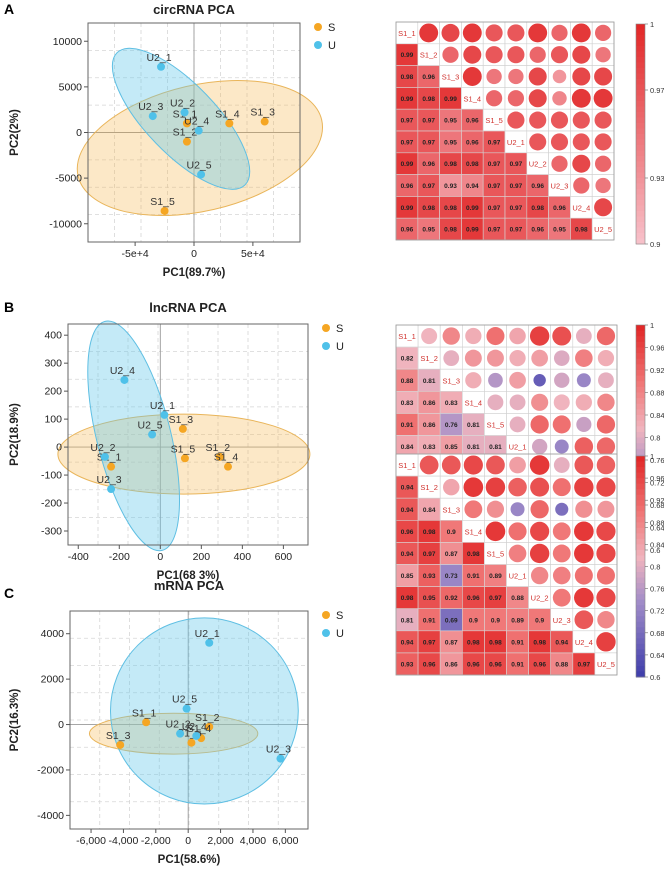 The image size is (664, 883). What do you see at coordinates (451, 576) in the screenshot?
I see `correlation-value: 0.73` at bounding box center [451, 576].